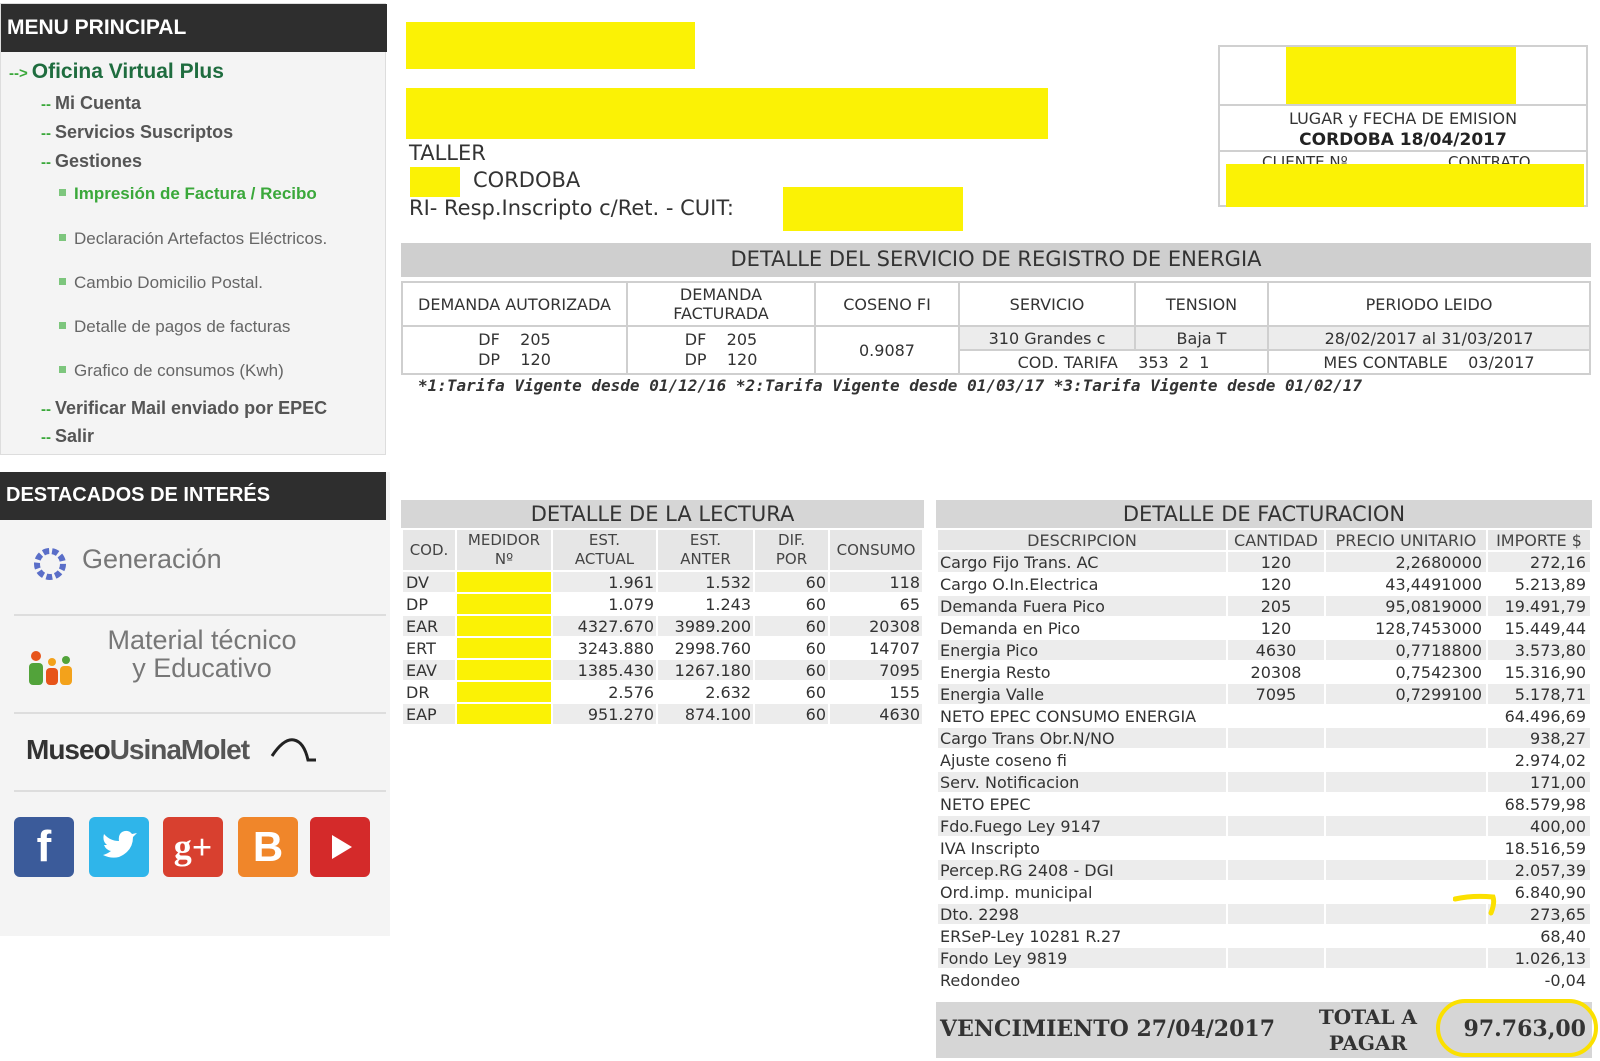  I want to click on menu-item-verificar-mail: -- Verificar Mail enviado por EPEC, so click(184, 408).